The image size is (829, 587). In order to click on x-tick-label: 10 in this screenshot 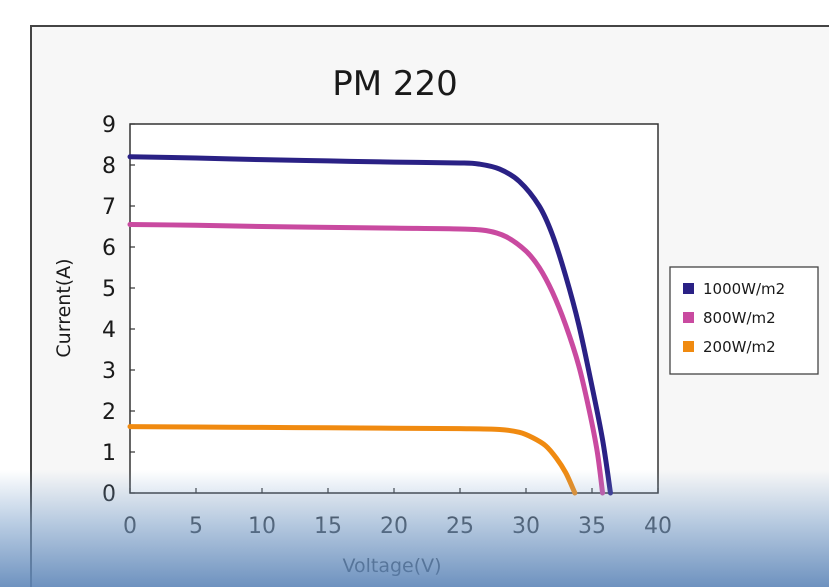, I will do `click(262, 526)`.